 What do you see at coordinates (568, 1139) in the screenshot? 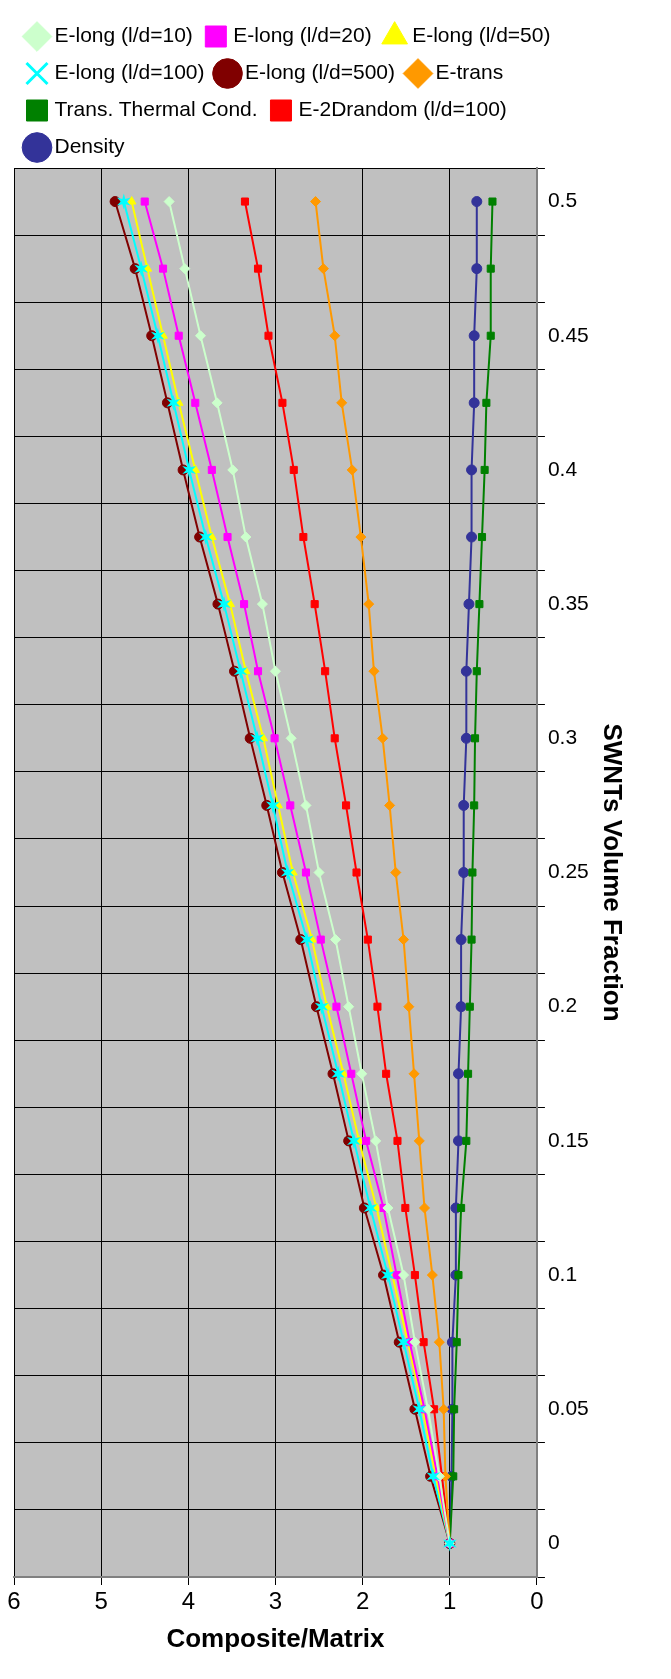
I see `y-tick-label: 0.15` at bounding box center [568, 1139].